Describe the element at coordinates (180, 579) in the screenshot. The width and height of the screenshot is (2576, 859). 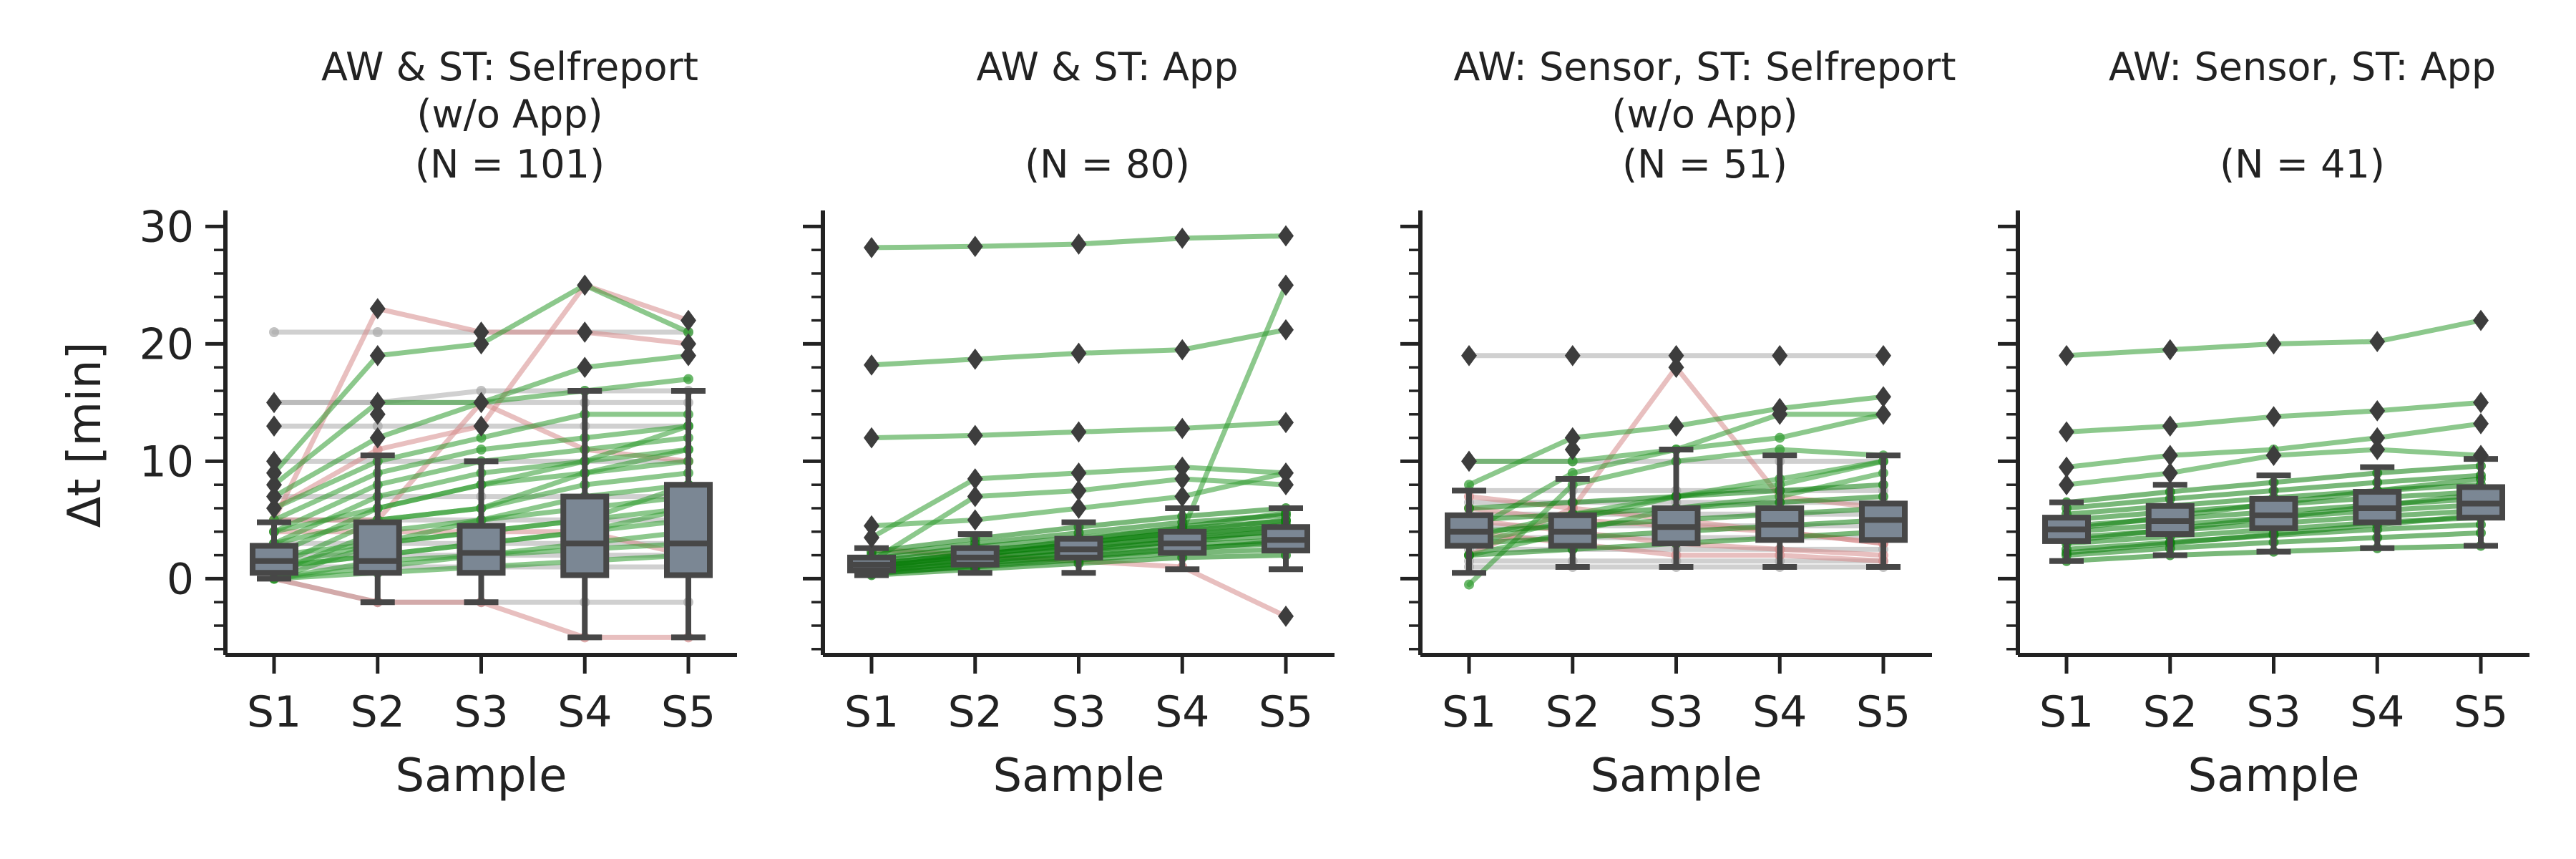
I see `y-tick-label: 0` at that location.